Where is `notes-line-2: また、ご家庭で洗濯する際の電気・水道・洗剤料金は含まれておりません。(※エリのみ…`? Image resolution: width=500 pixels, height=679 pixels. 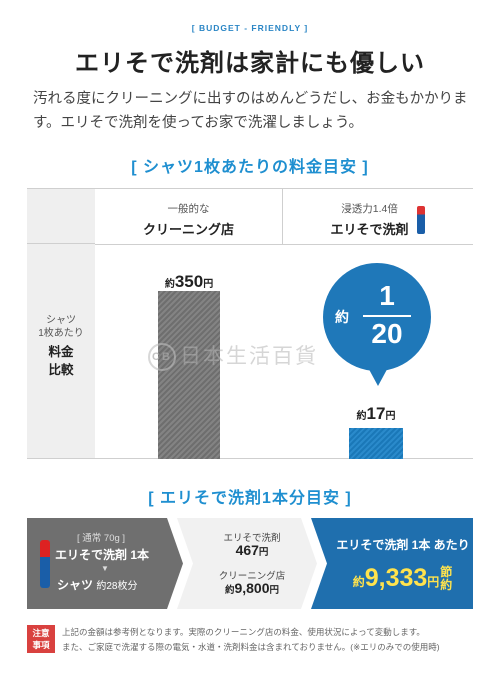
notes-line-2: また、ご家庭で洗濯する際の電気・水道・洗剤料金は含まれておりません。(※エリのみ… is located at coordinates (251, 647).